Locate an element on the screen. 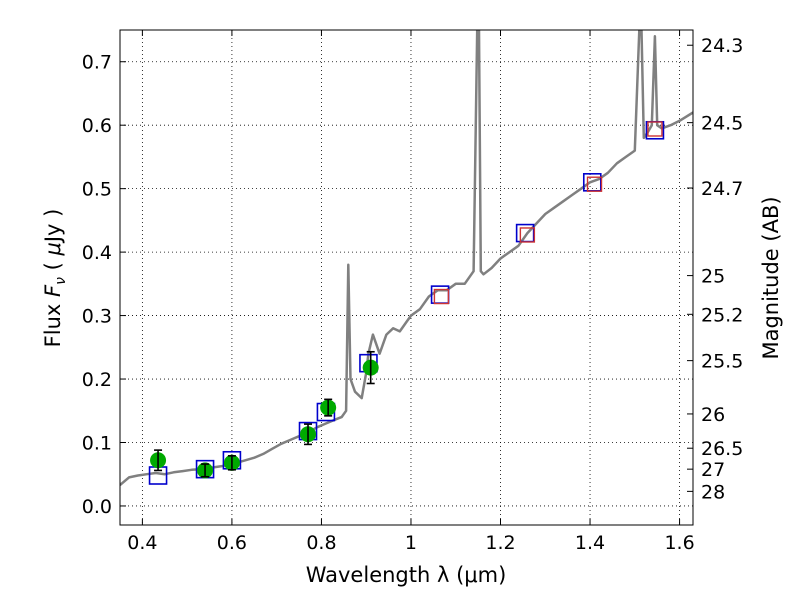 The image size is (800, 600). y-axis-title: Flux Fν ( μJy ) is located at coordinates (55, 278).